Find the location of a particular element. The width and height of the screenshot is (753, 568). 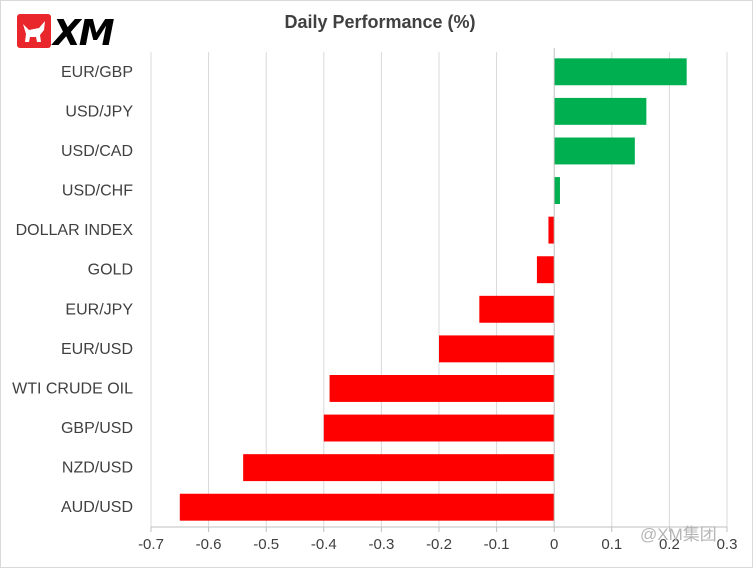

bar-gold is located at coordinates (545, 270).